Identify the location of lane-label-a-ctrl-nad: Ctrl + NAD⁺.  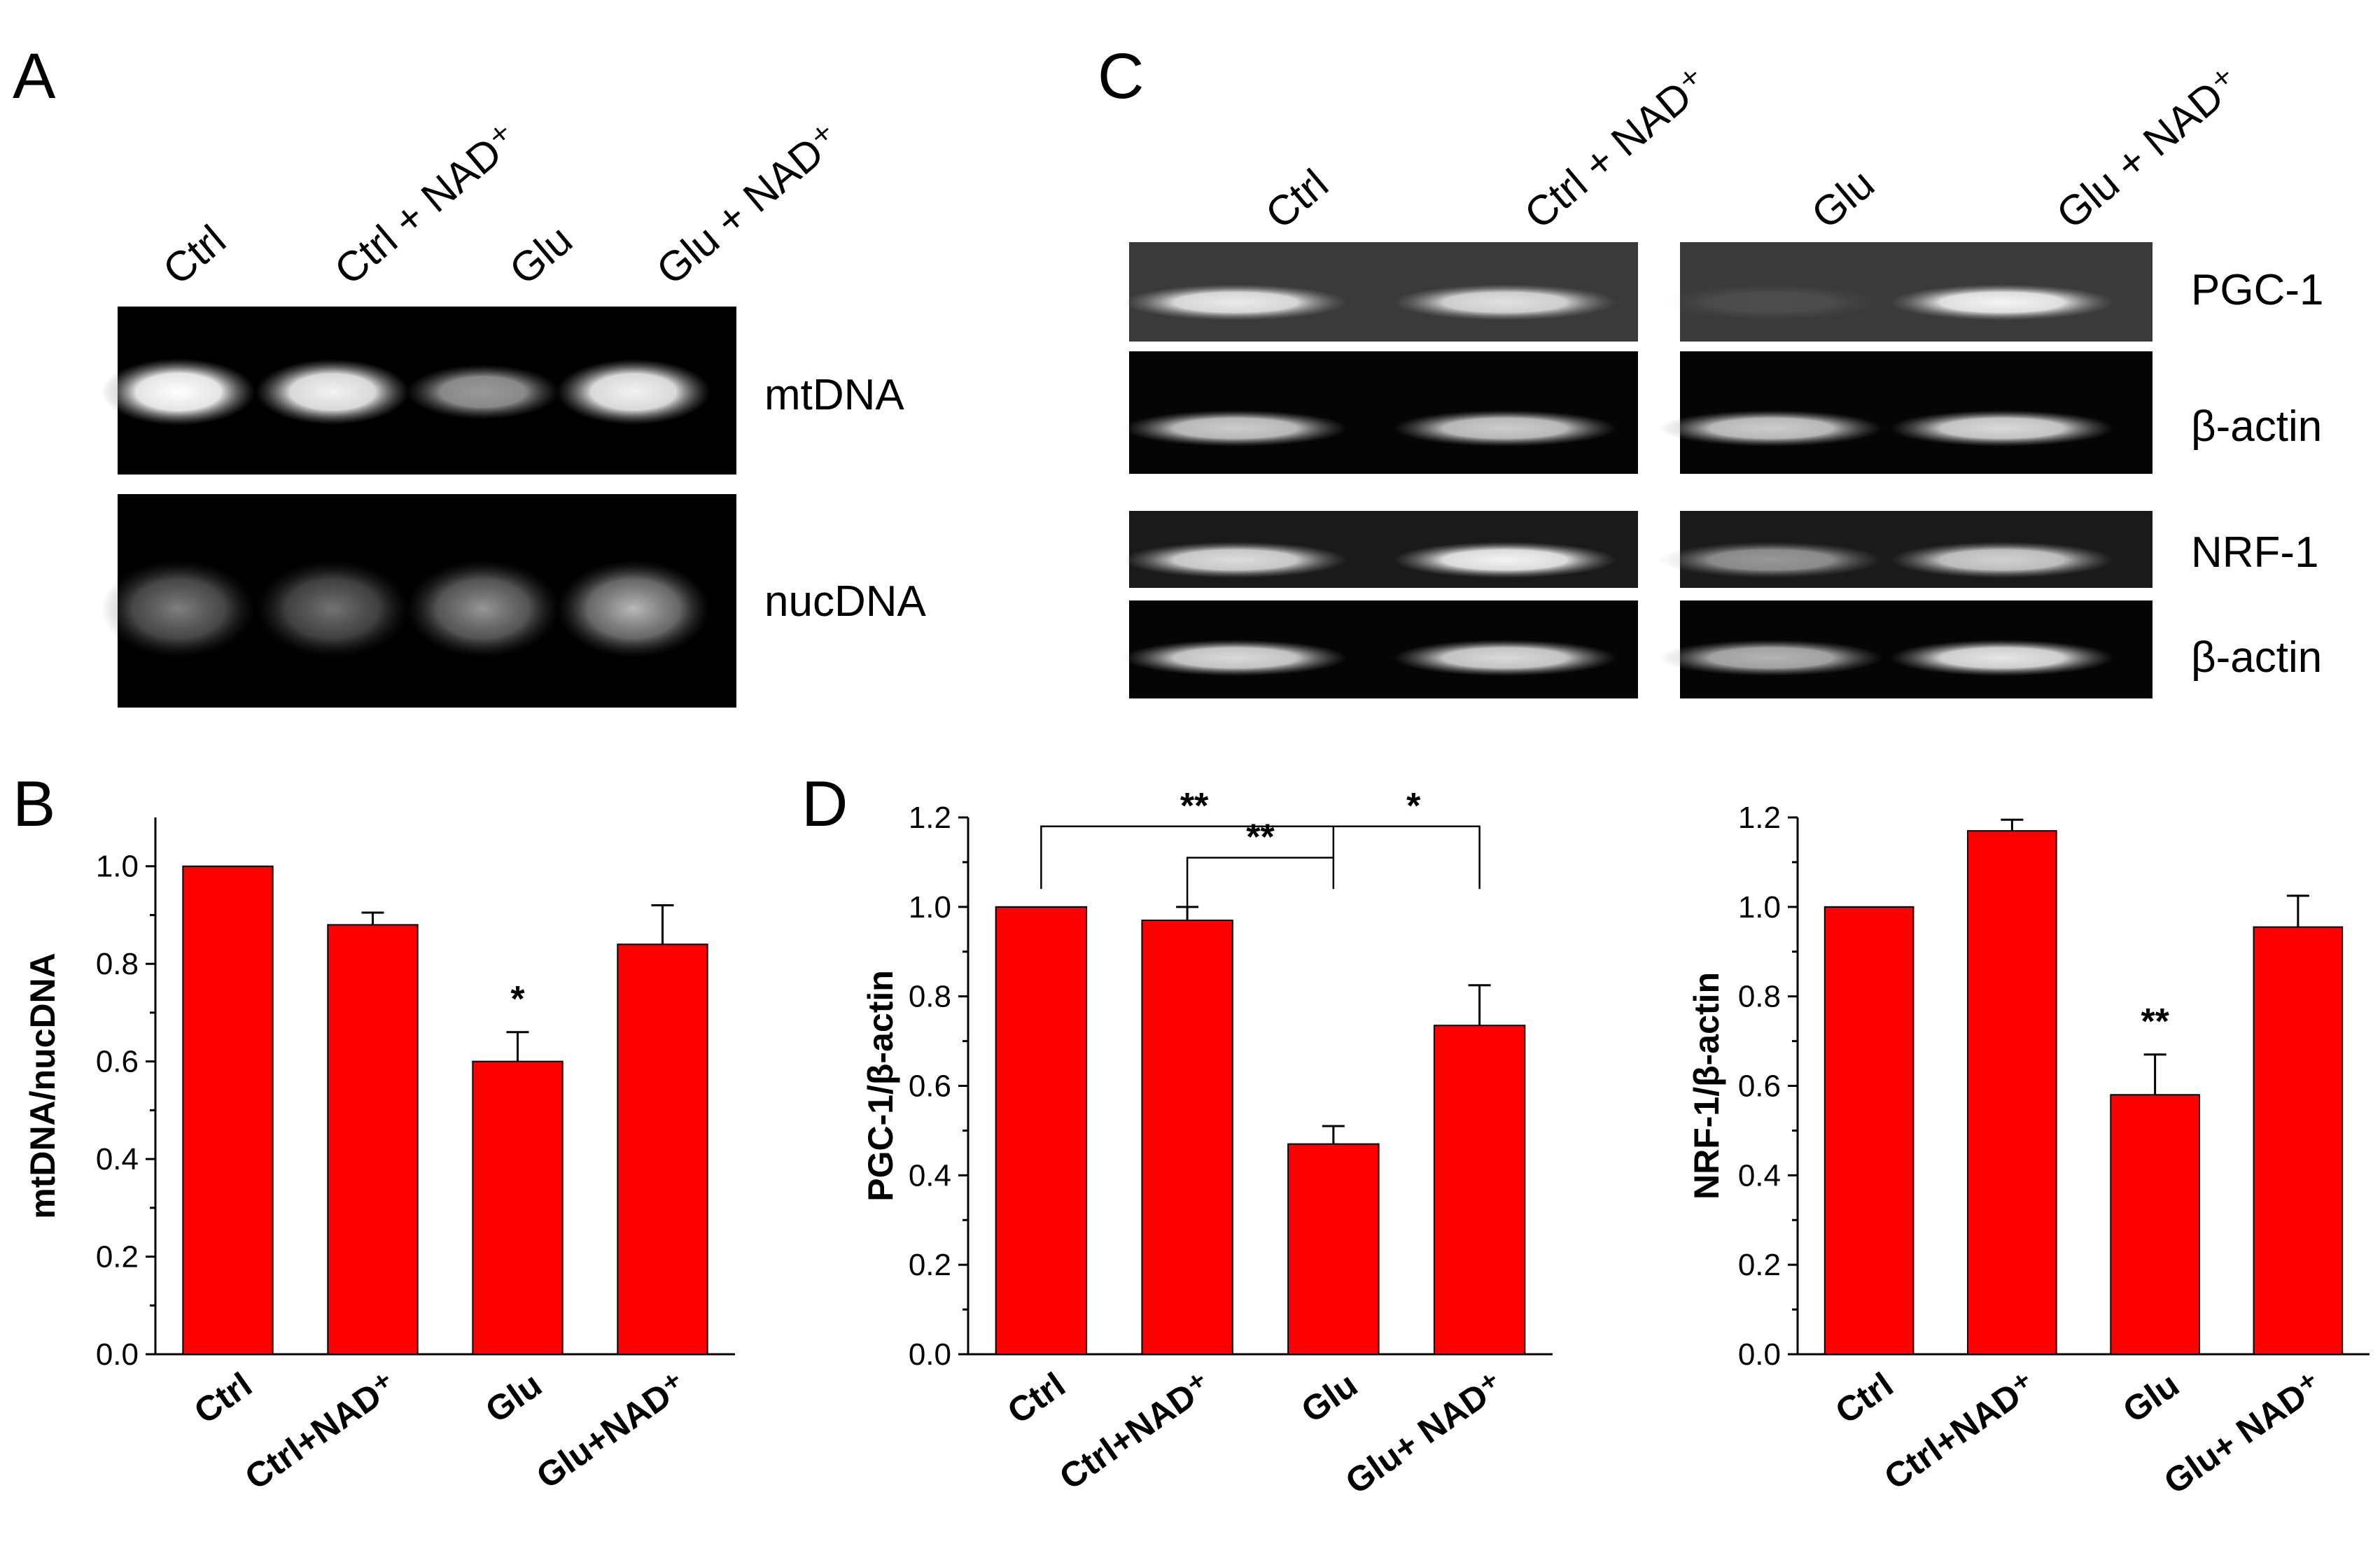
(426, 204).